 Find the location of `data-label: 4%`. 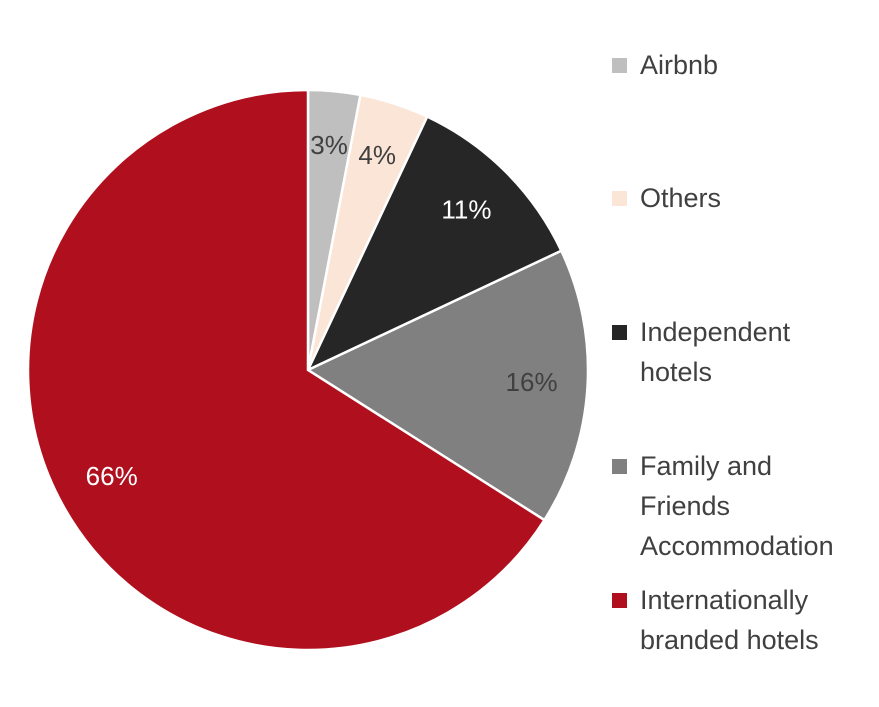

data-label: 4% is located at coordinates (377, 155).